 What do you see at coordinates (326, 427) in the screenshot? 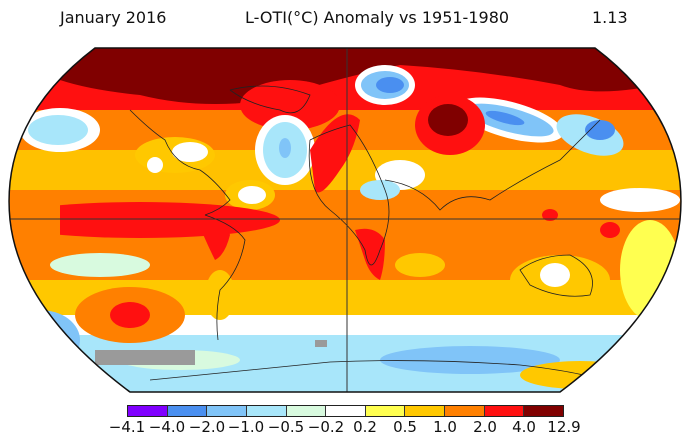
I see `tick-label: −0.2` at bounding box center [326, 427].